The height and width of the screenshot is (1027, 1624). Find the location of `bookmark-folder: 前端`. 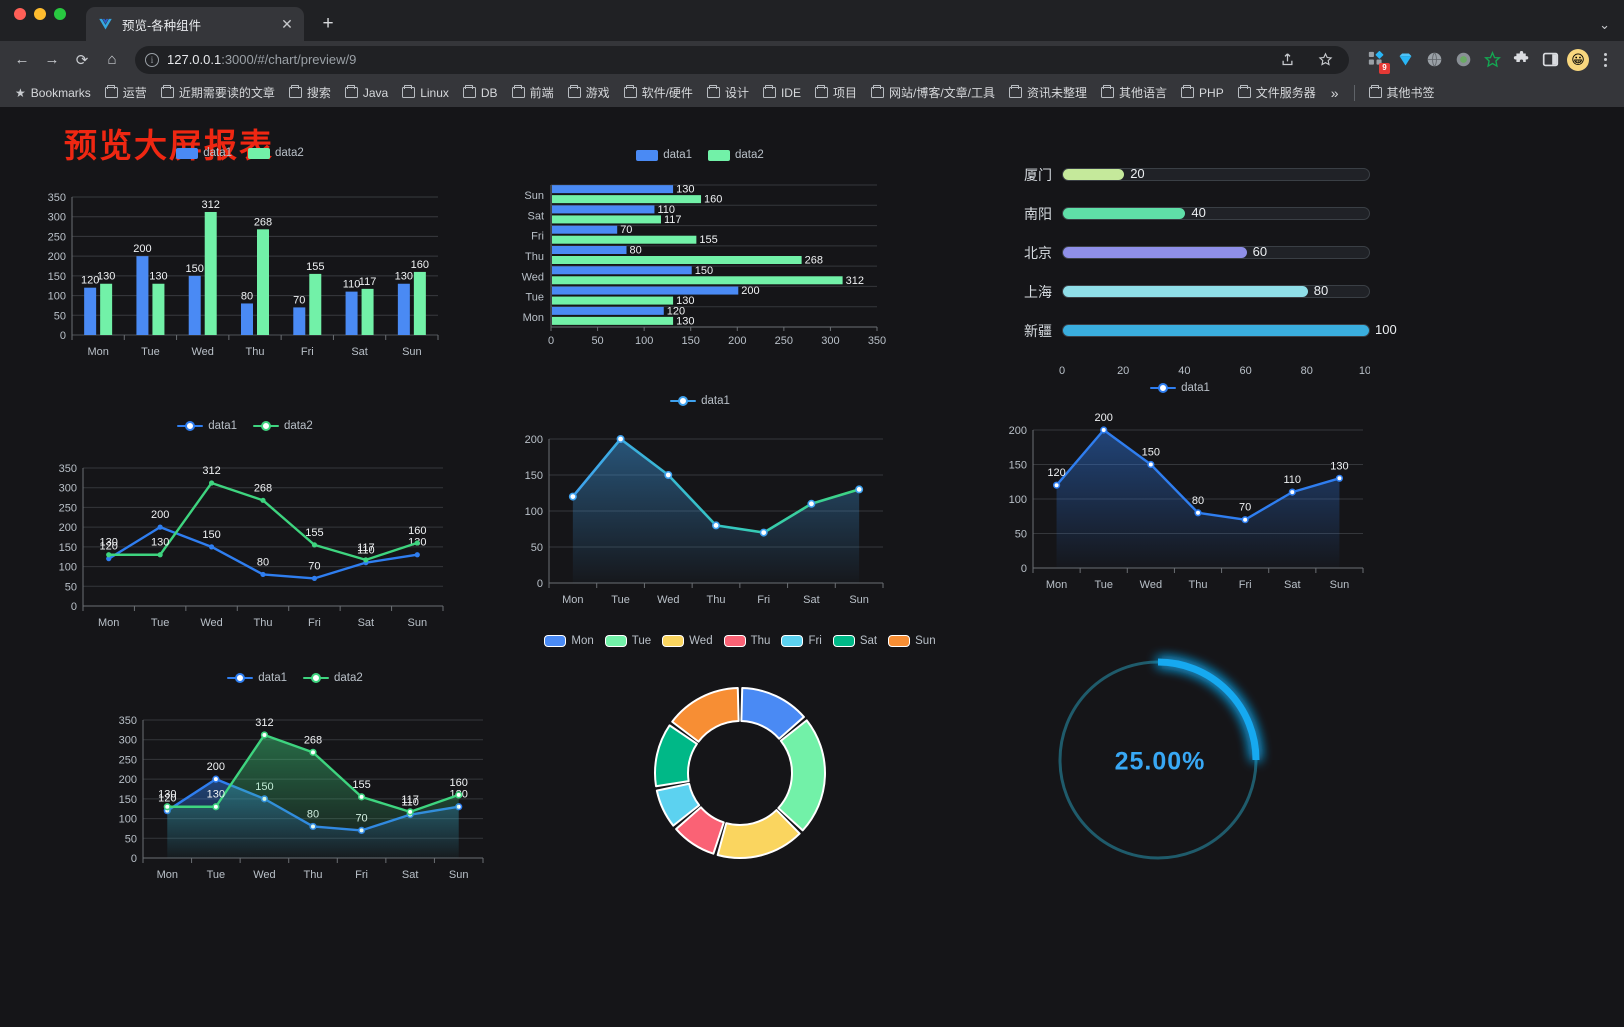

bookmark-folder: 前端 is located at coordinates (533, 92).